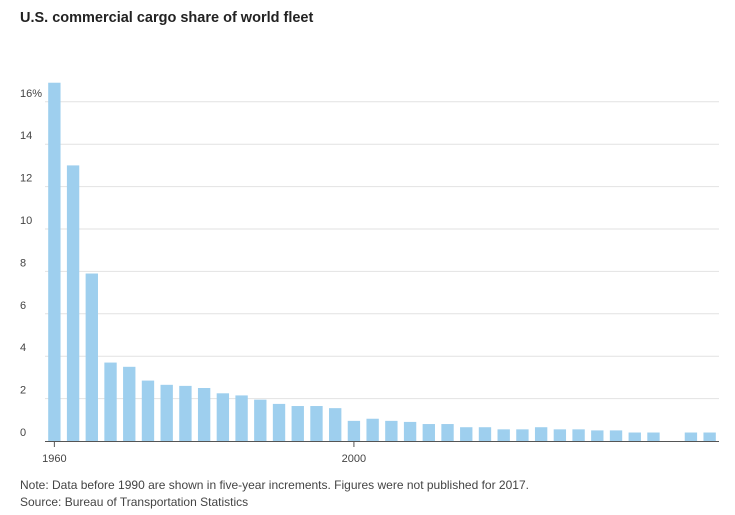 The height and width of the screenshot is (515, 735). What do you see at coordinates (522, 435) in the screenshot?
I see `bar-2009` at bounding box center [522, 435].